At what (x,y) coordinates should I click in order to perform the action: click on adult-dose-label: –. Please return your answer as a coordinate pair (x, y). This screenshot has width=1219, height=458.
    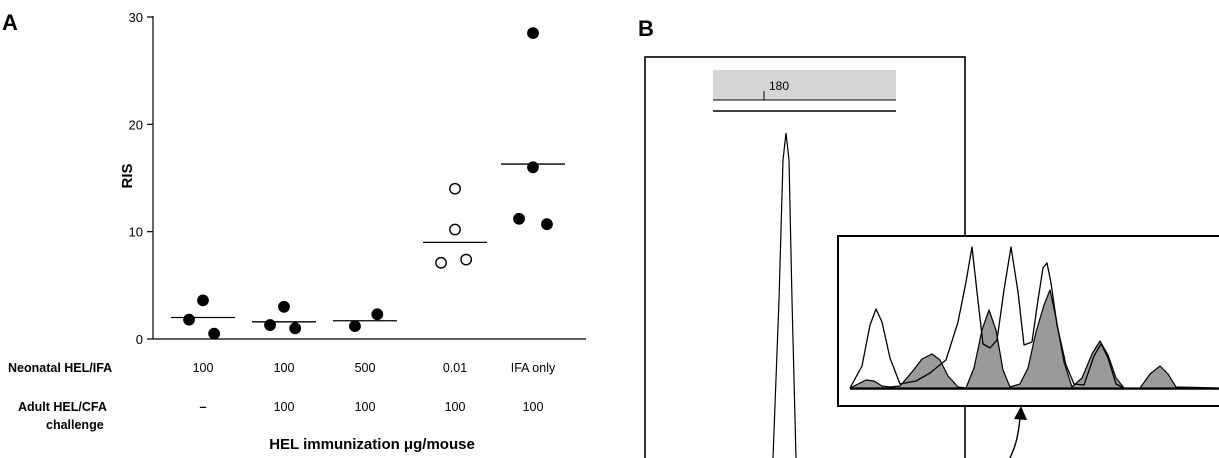
    Looking at the image, I should click on (203, 407).